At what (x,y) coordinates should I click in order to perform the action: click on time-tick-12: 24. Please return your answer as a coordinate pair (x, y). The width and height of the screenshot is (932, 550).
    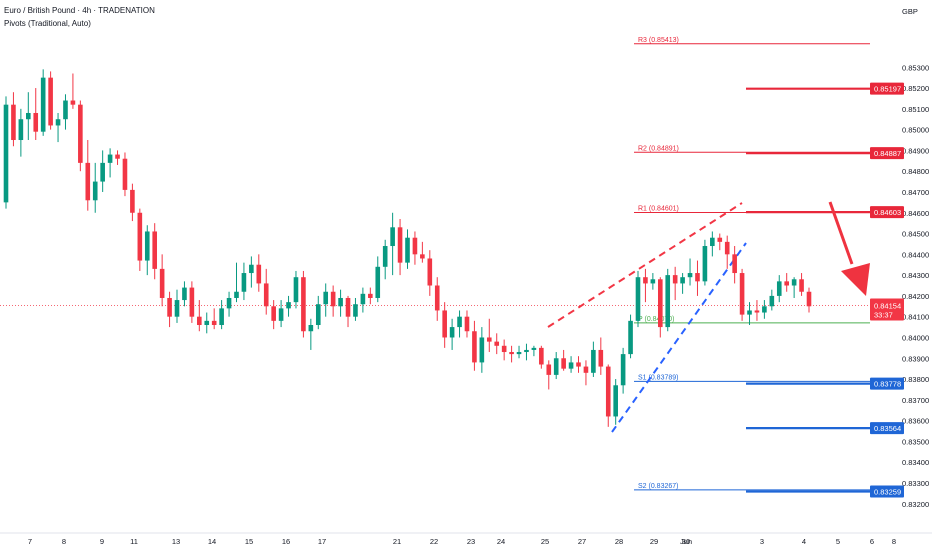
    Looking at the image, I should click on (501, 541).